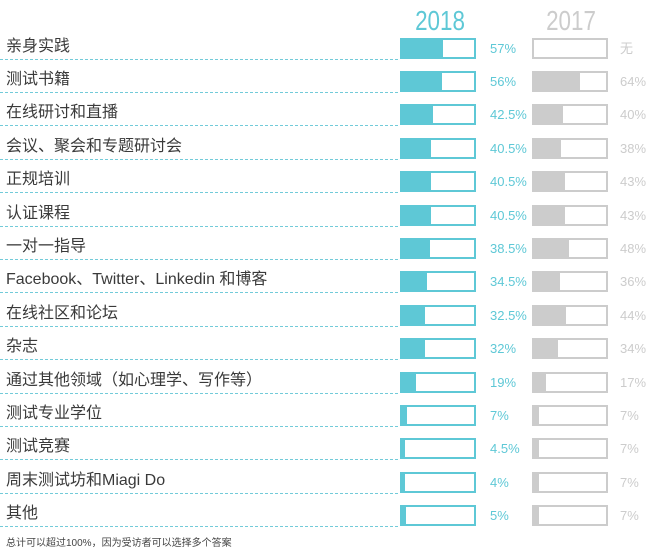  What do you see at coordinates (325, 148) in the screenshot?
I see `chart-row: 会议、聚会和专题研讨会 40.5% 38%` at bounding box center [325, 148].